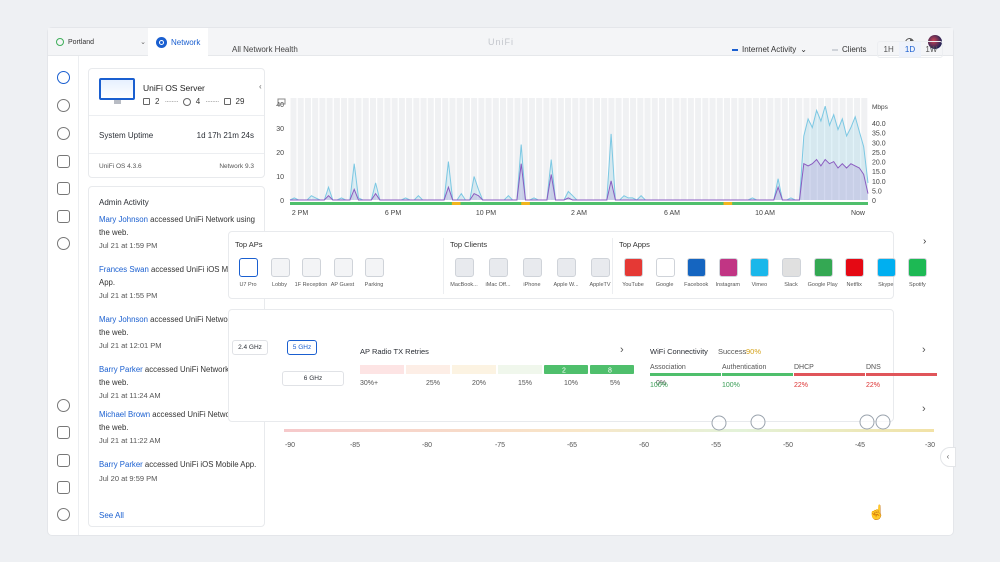 The image size is (1000, 562). I want to click on avatar, so click(935, 42).